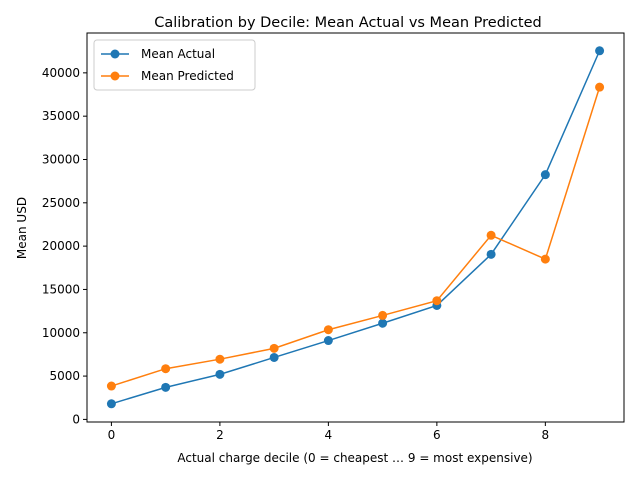 This screenshot has width=640, height=480. I want to click on x-tick-label: 6, so click(437, 435).